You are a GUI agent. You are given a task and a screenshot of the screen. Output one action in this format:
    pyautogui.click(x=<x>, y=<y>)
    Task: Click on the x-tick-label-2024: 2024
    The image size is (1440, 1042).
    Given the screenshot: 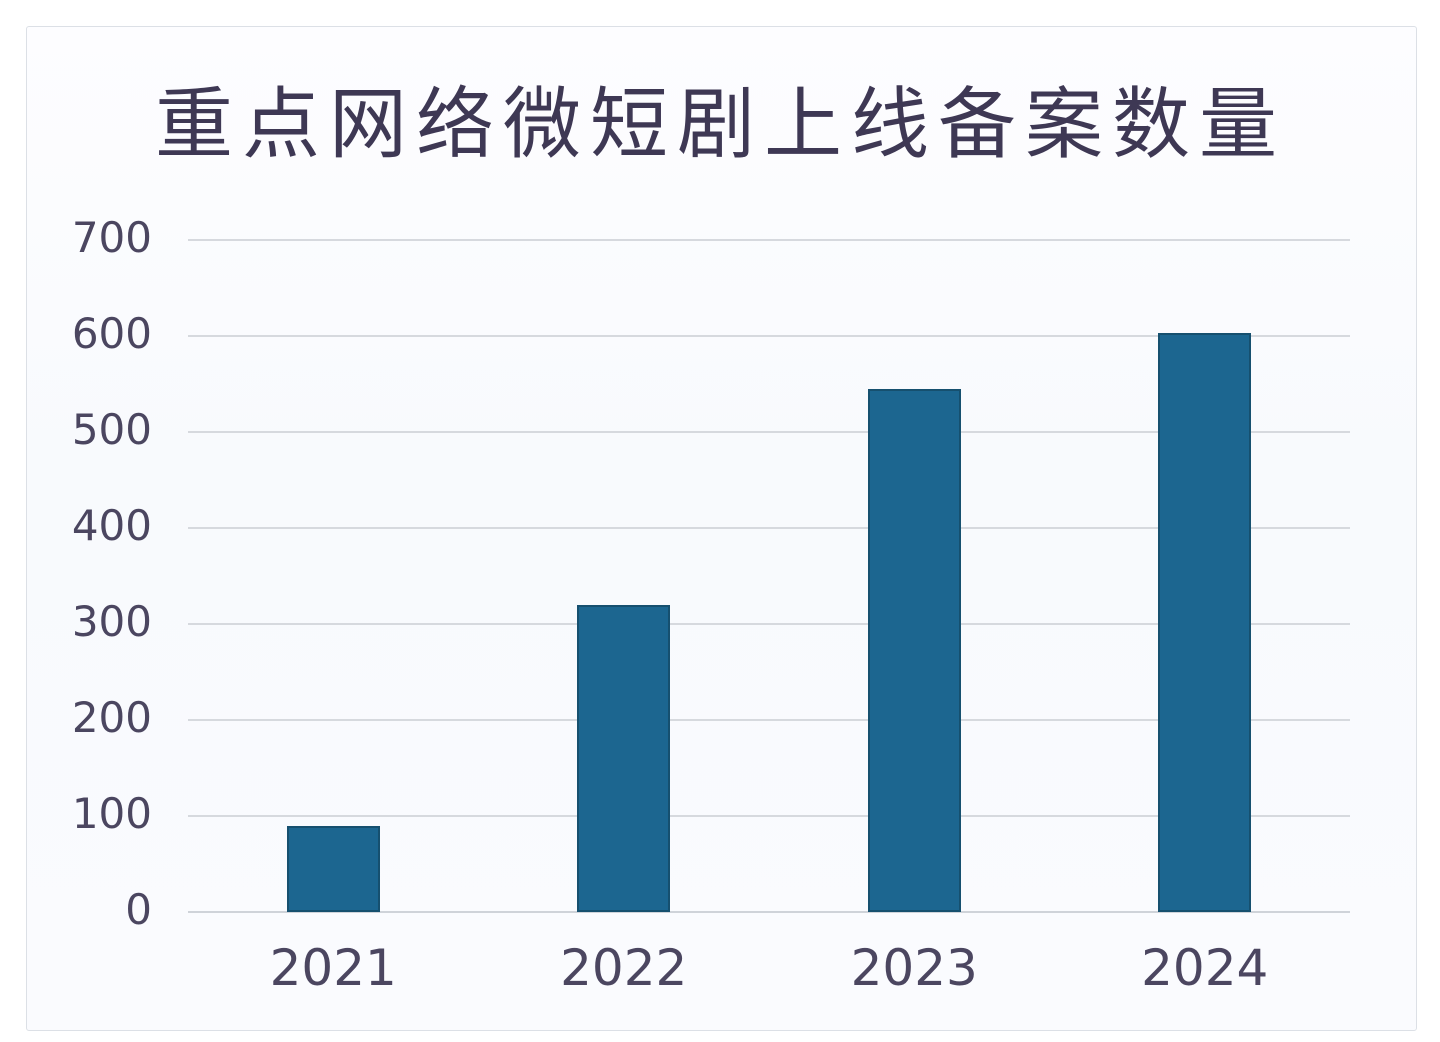 What is the action you would take?
    pyautogui.click(x=1205, y=968)
    